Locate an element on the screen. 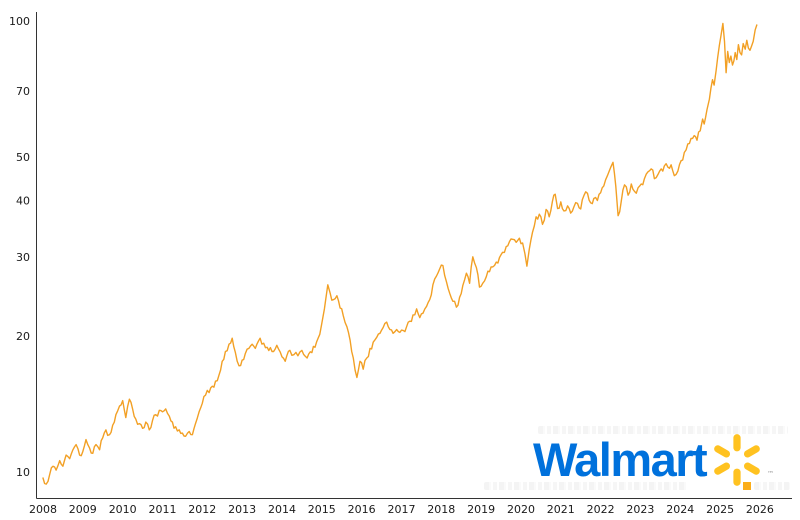 This screenshot has height=520, width=800. x-tick-label: 2016 is located at coordinates (362, 509).